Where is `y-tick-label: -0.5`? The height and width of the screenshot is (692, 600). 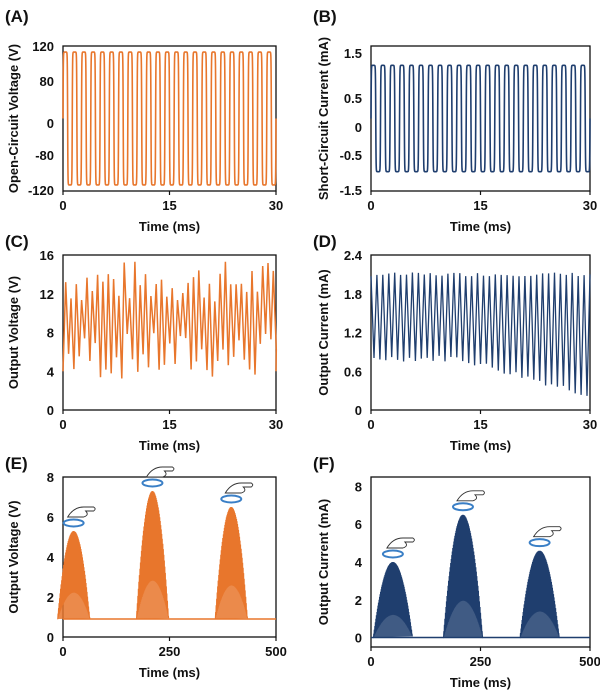 y-tick-label: -0.5 is located at coordinates (351, 155).